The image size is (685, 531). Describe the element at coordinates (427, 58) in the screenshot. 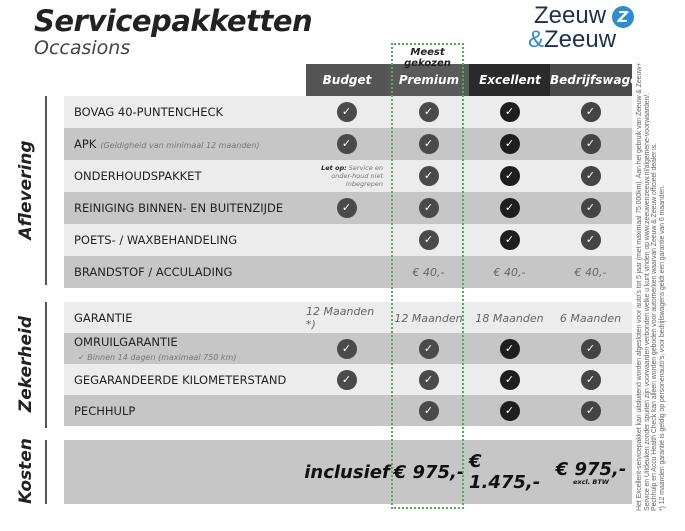

I see `most-chosen-label: Meest gekozen` at that location.